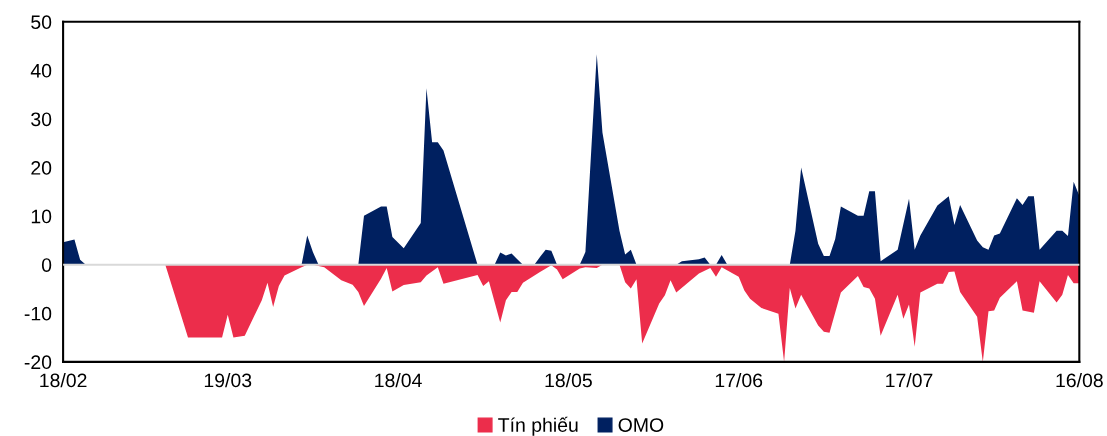 Image resolution: width=1107 pixels, height=436 pixels. I want to click on y-tick-label: 50, so click(41, 22).